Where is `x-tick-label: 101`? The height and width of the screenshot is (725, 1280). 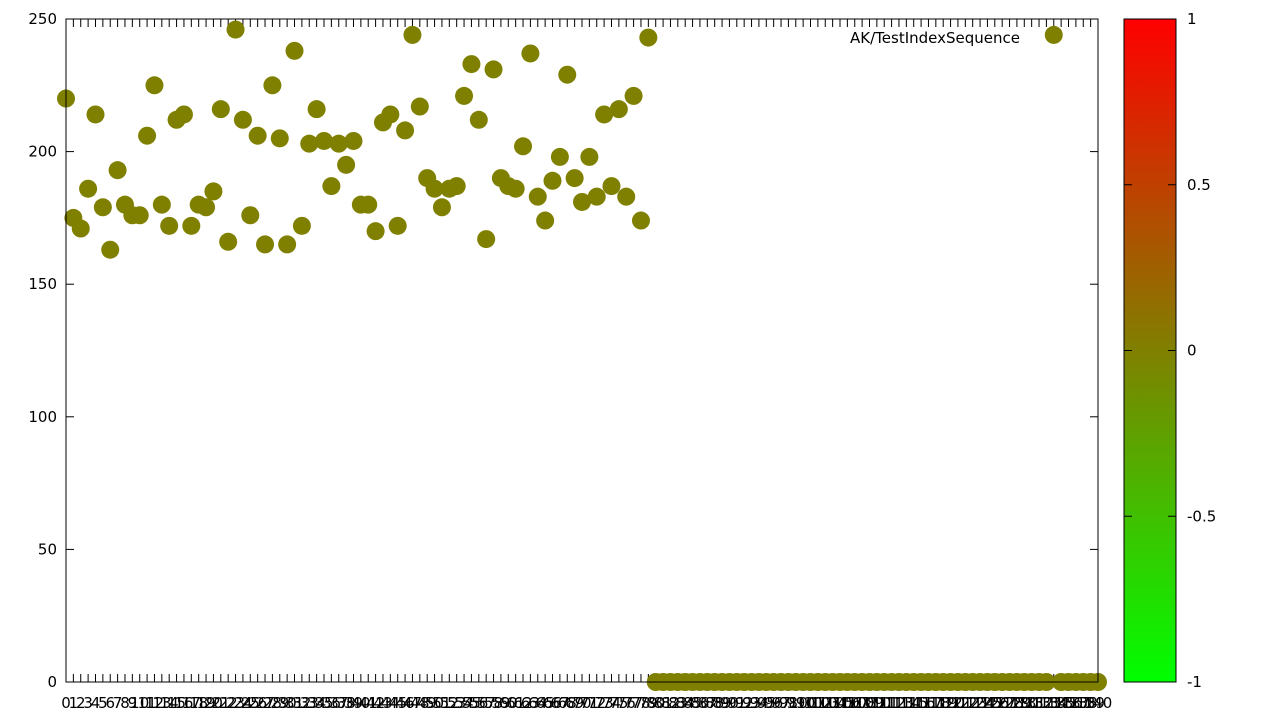
x-tick-label: 101 is located at coordinates (810, 703).